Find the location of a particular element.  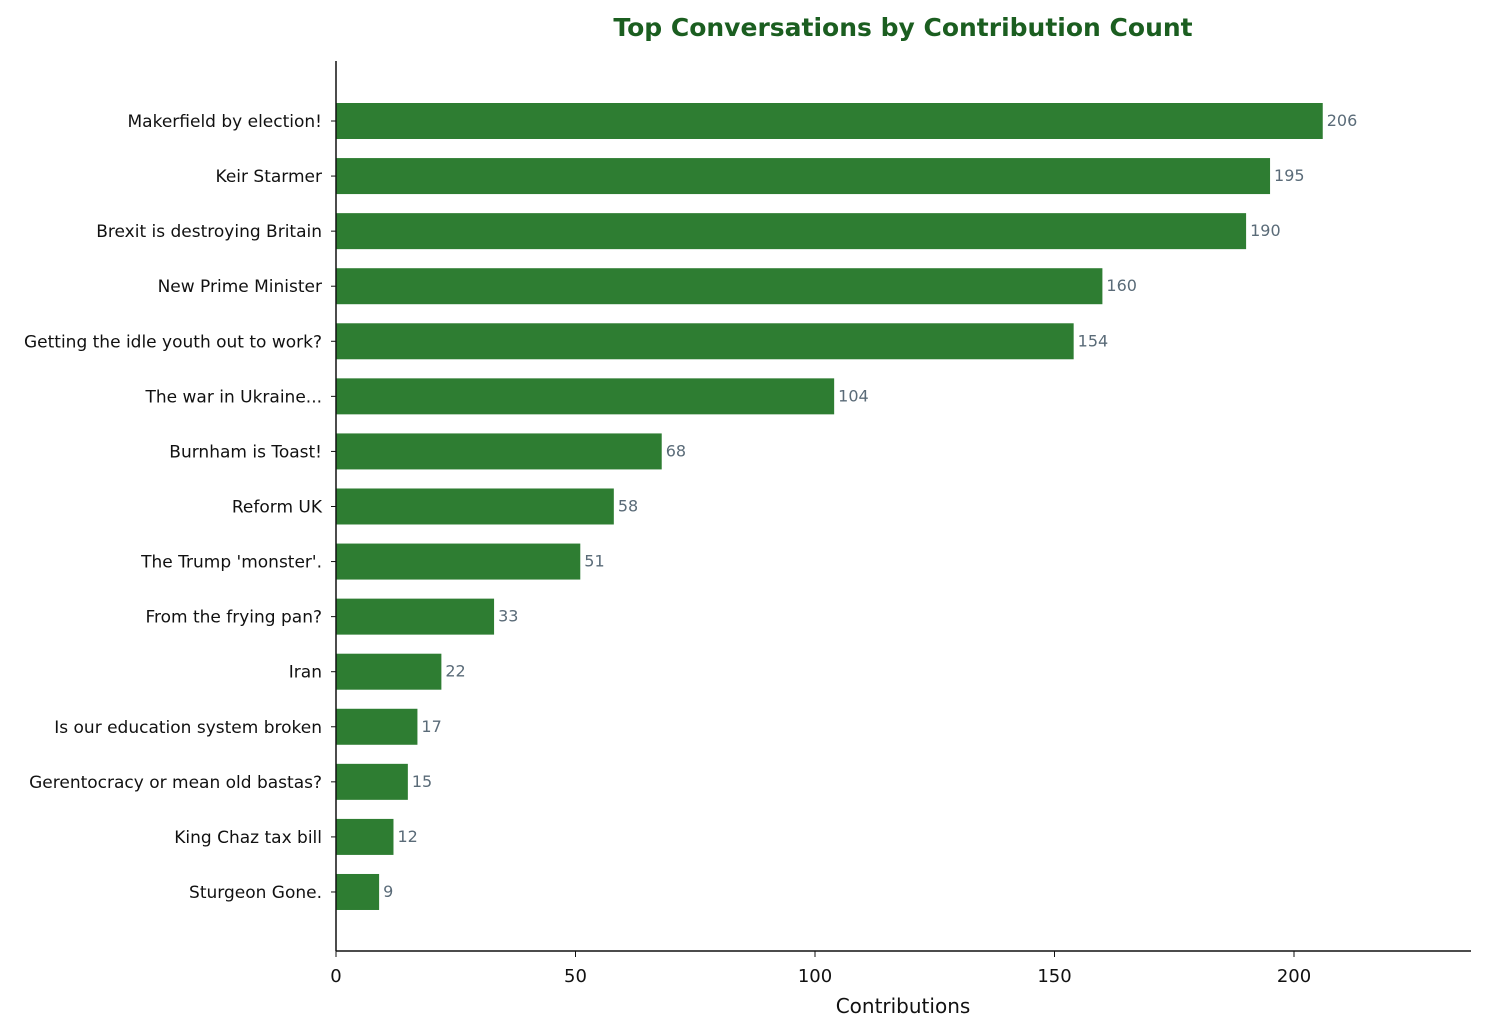

value-label: 58 is located at coordinates (628, 505).